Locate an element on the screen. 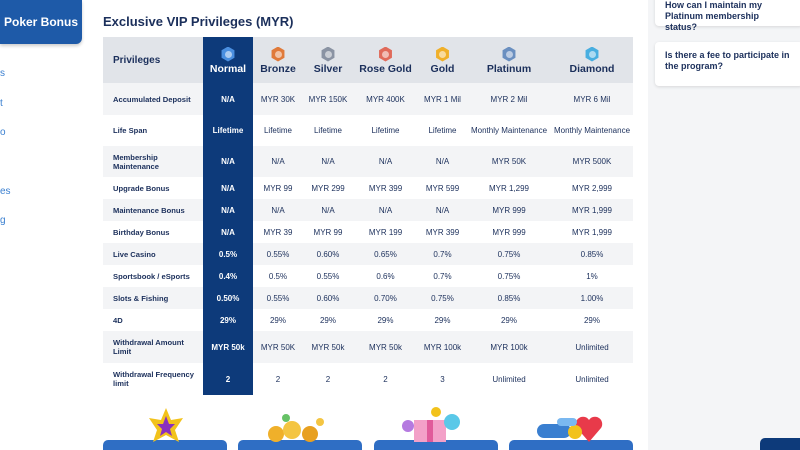 The height and width of the screenshot is (450, 800). sidebar-item: t is located at coordinates (1, 103).